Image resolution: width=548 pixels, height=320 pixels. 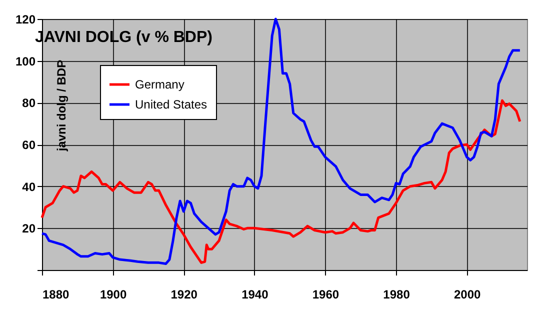 What do you see at coordinates (29, 103) in the screenshot?
I see `y-tick-label: 80` at bounding box center [29, 103].